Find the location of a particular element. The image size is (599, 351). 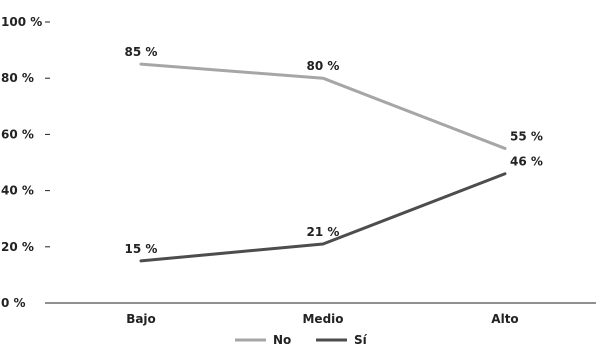

x-tick-label: Bajo is located at coordinates (141, 319).